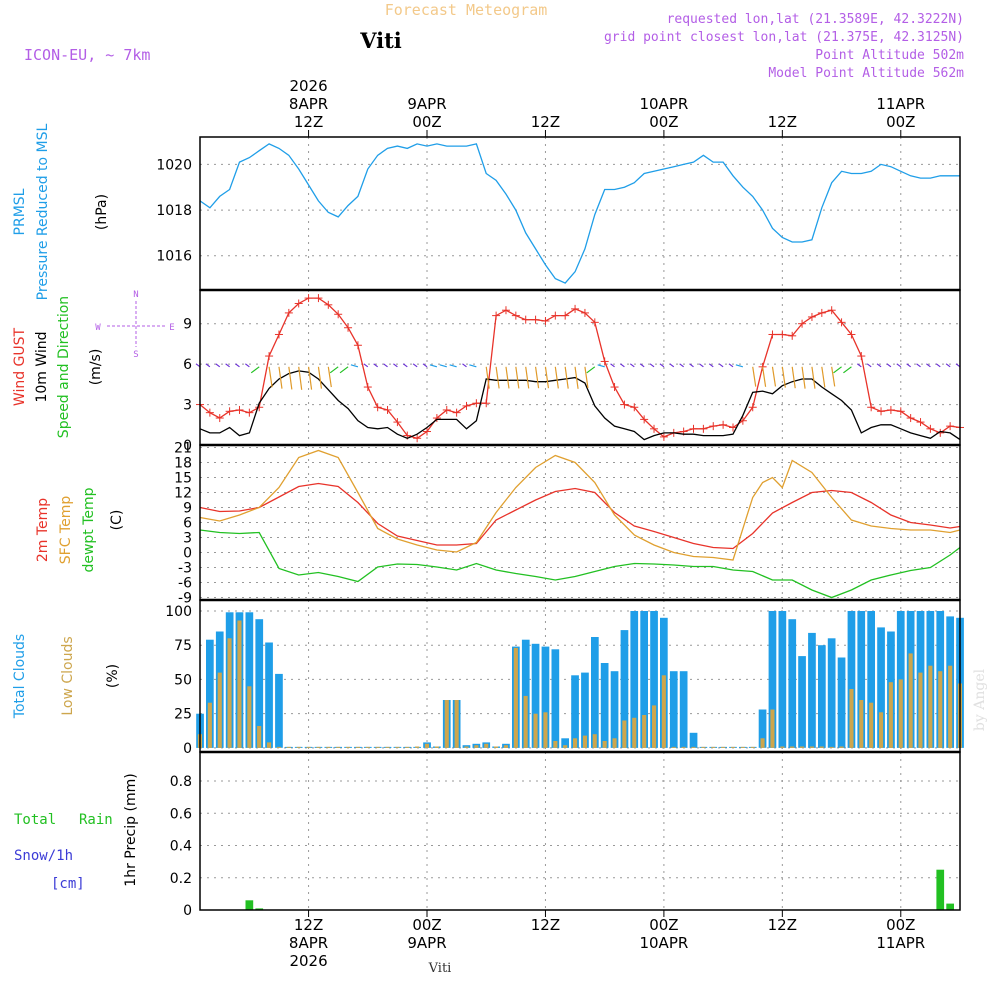 The image size is (1000, 1000). Describe the element at coordinates (663, 943) in the screenshot. I see `bottom-time-label: 10APR` at that location.